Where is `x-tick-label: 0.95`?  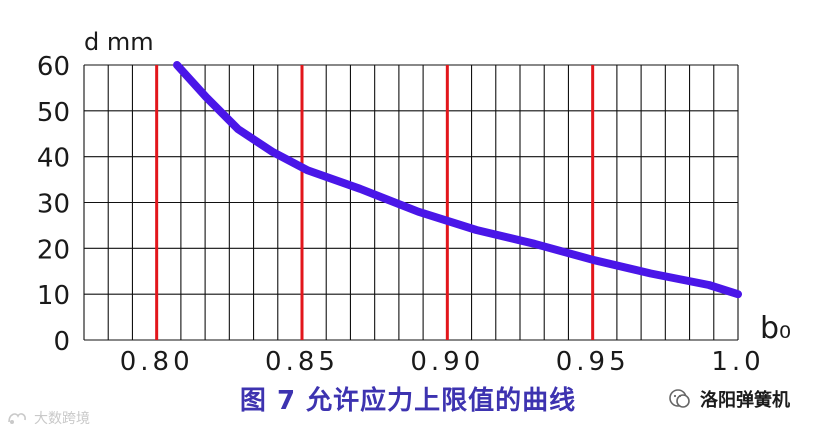 x-tick-label: 0.95 is located at coordinates (593, 362).